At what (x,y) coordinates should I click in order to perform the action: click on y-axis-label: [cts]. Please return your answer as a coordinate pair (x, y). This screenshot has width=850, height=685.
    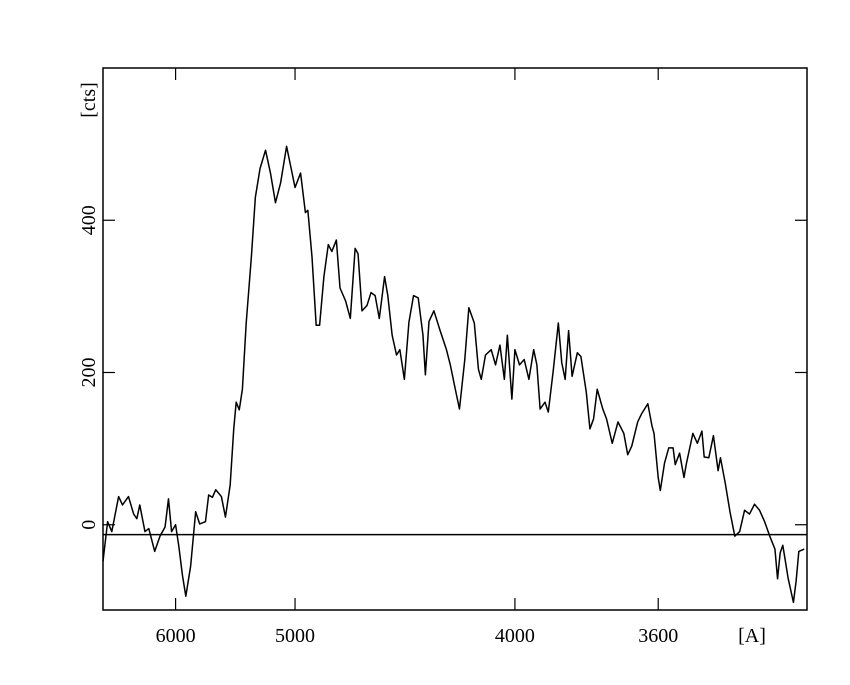
    Looking at the image, I should click on (89, 100).